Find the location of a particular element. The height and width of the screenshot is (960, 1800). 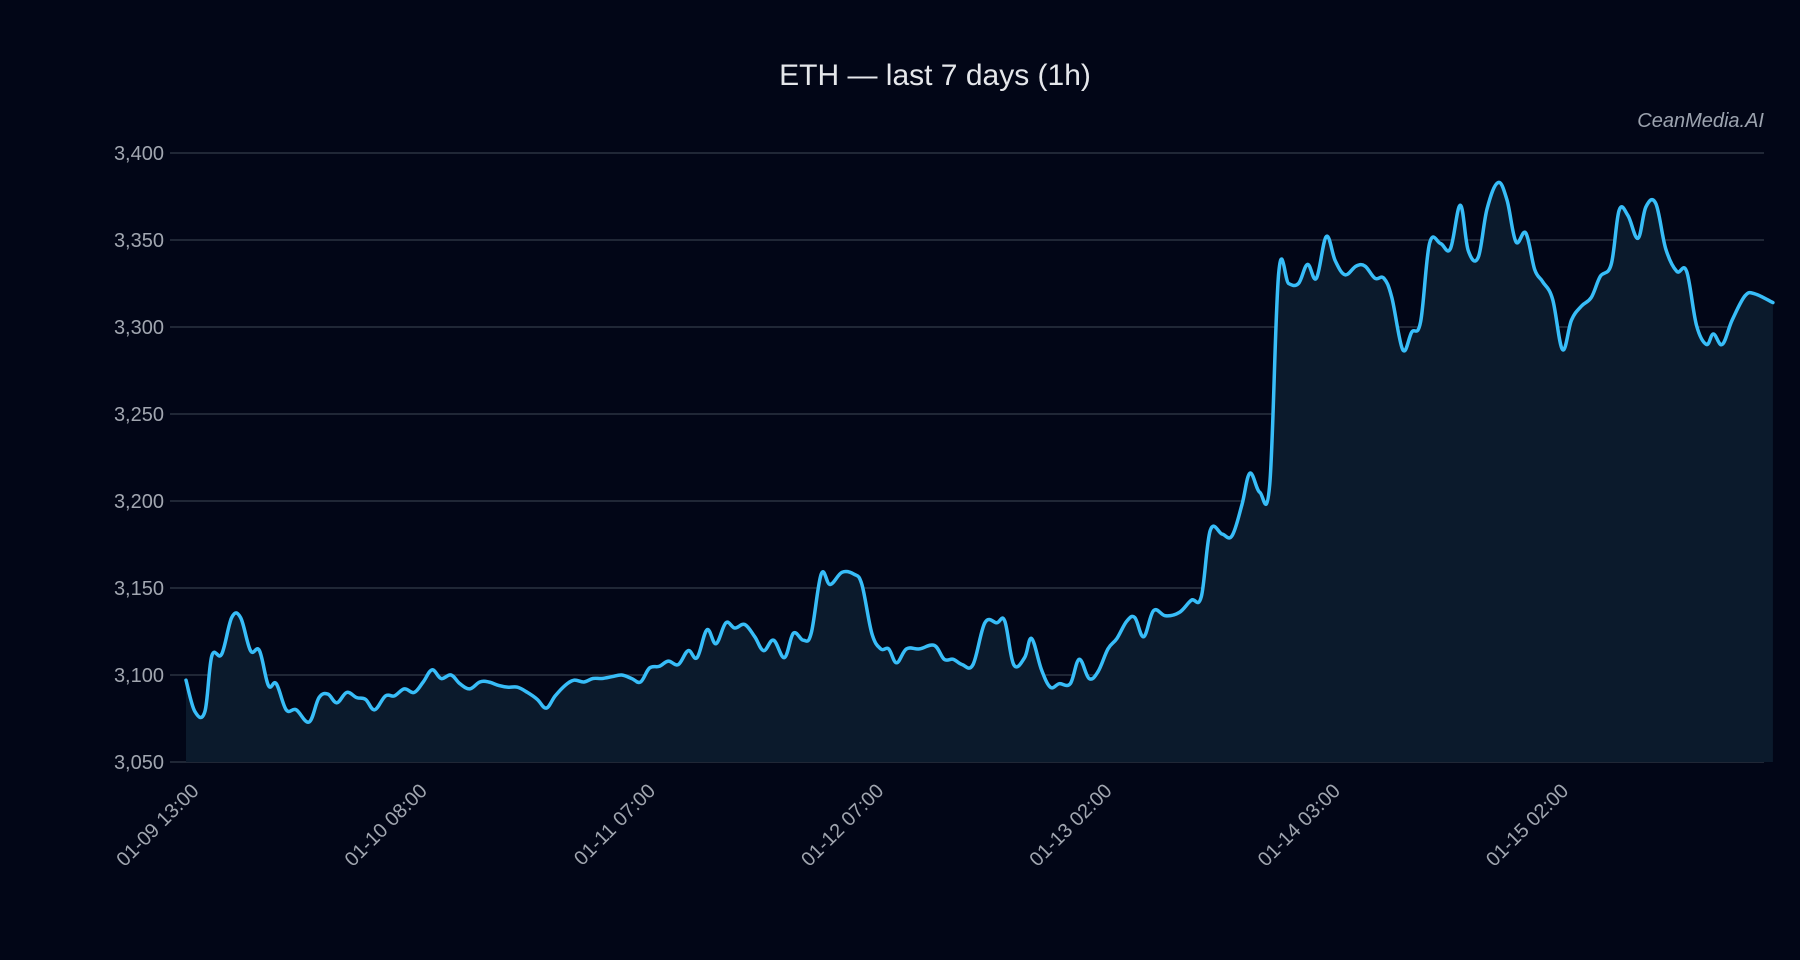

y-tick-label: 3,300 is located at coordinates (139, 328).